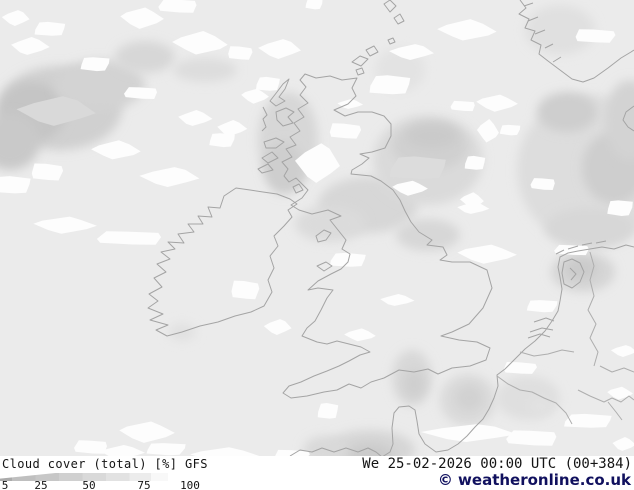 The height and width of the screenshot is (490, 634). What do you see at coordinates (84, 477) in the screenshot?
I see `cloud-scale-gradient` at bounding box center [84, 477].